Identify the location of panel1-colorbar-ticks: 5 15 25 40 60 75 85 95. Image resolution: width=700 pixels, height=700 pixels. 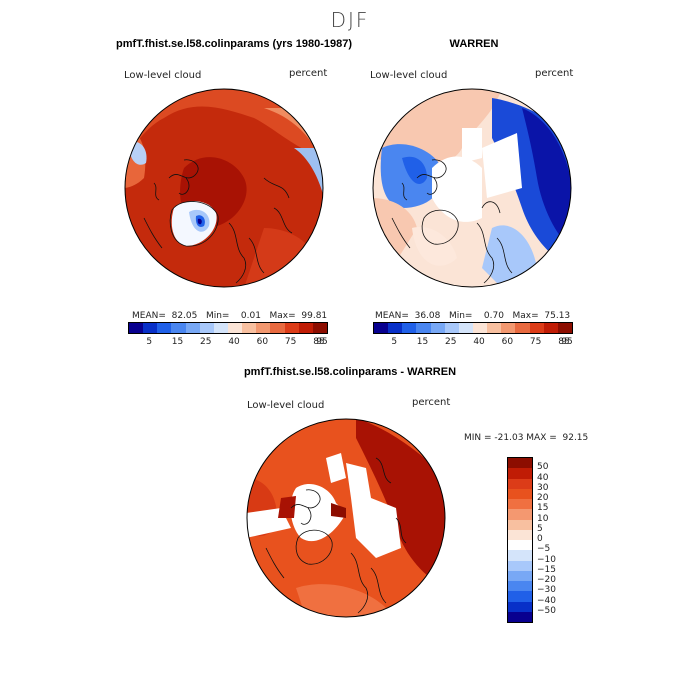
(228, 343).